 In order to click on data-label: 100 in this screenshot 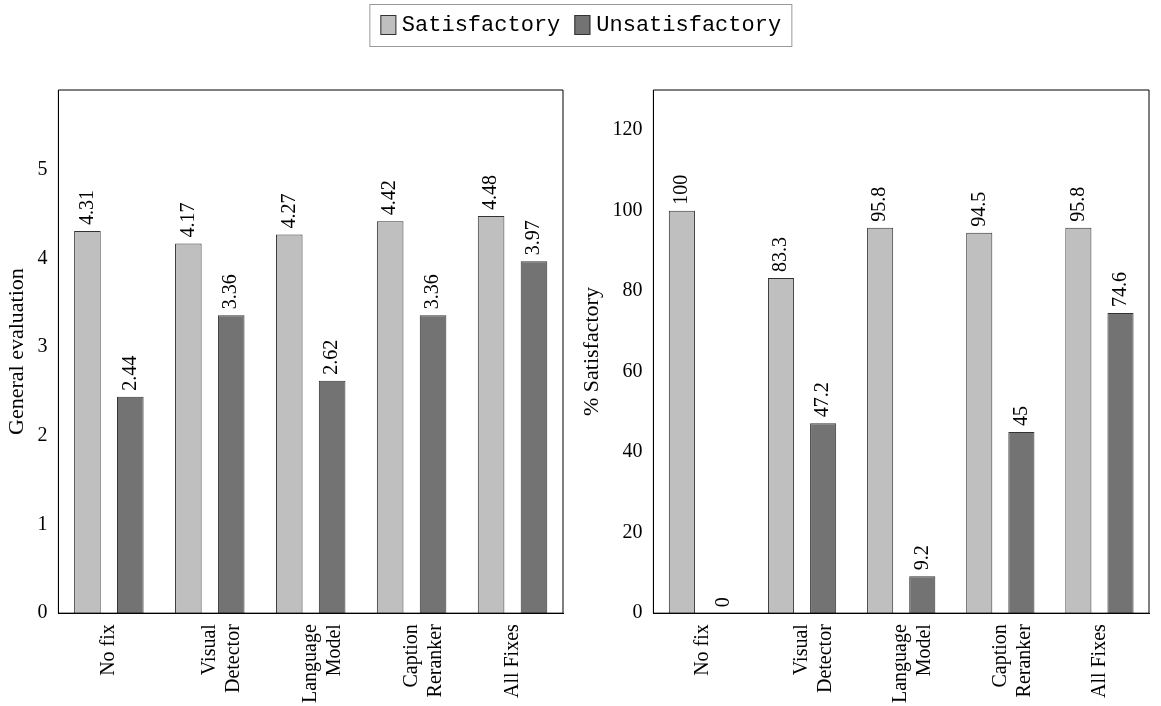, I will do `click(680, 189)`.